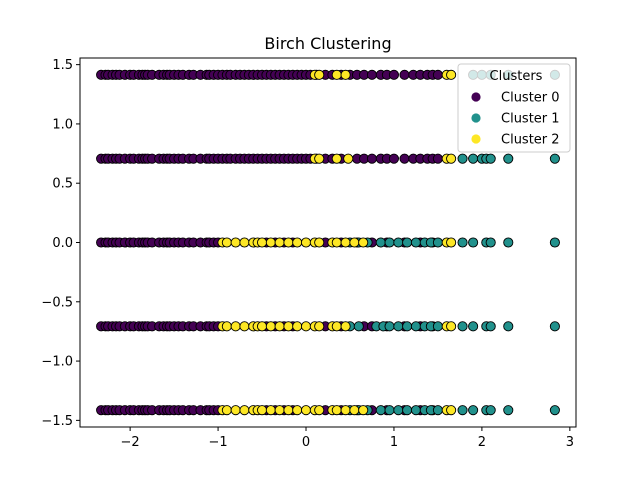  Describe the element at coordinates (514, 108) in the screenshot. I see `legend: Clusters Cluster 0 Cluster 1 Cluster 2` at that location.